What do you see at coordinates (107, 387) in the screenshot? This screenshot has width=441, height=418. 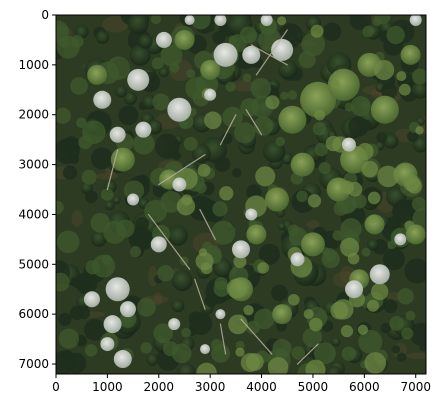 I see `x-tick-label: 1000` at bounding box center [107, 387].